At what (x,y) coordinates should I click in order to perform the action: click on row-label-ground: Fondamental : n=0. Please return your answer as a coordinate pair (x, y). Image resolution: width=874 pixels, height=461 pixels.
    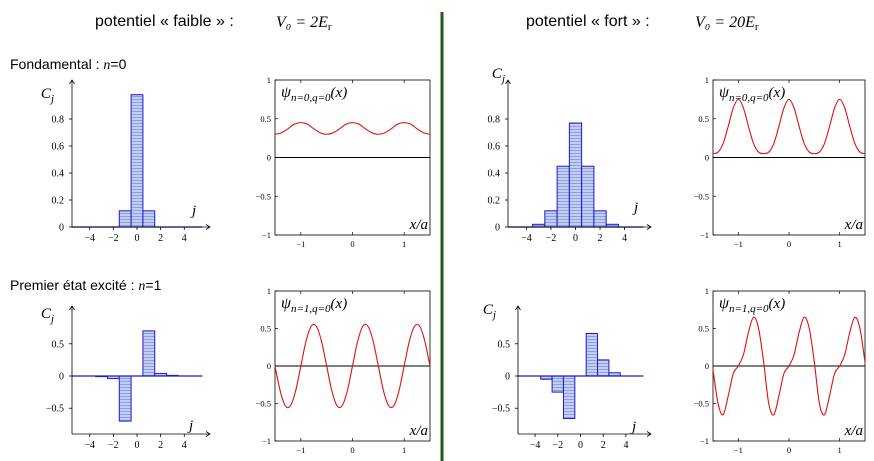
    Looking at the image, I should click on (68, 64).